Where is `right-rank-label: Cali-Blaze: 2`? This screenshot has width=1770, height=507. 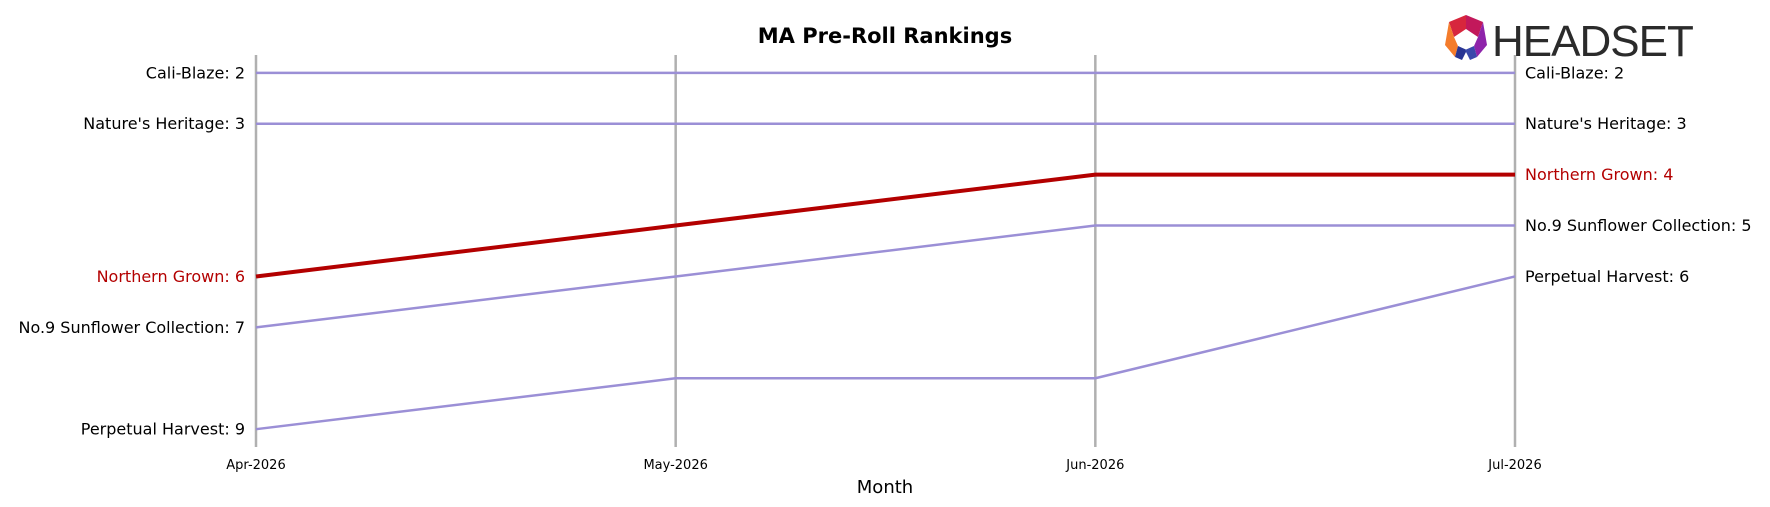 right-rank-label: Cali-Blaze: 2 is located at coordinates (1574, 72).